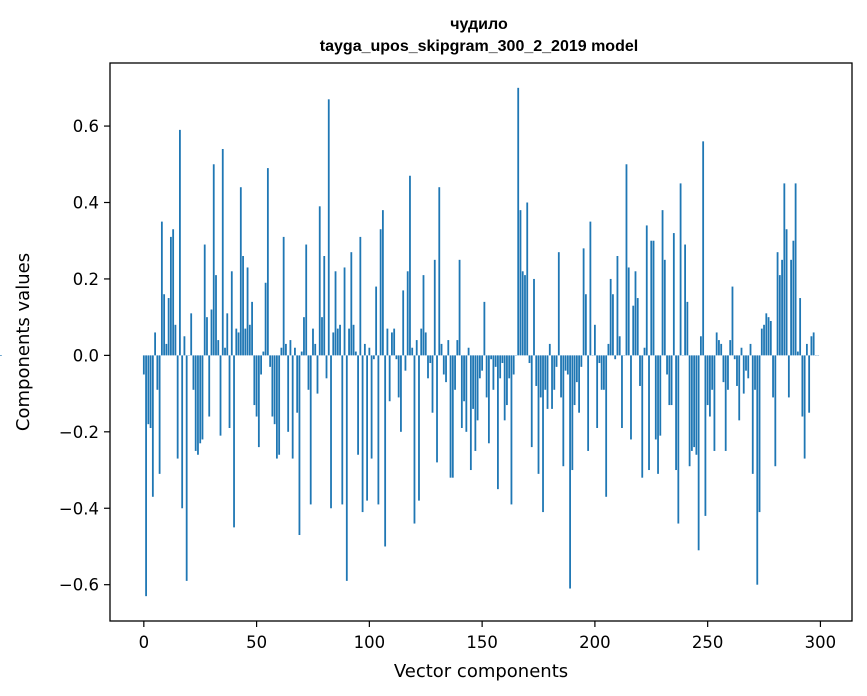 The image size is (867, 696). I want to click on y-tick-label: −0.4, so click(79, 508).